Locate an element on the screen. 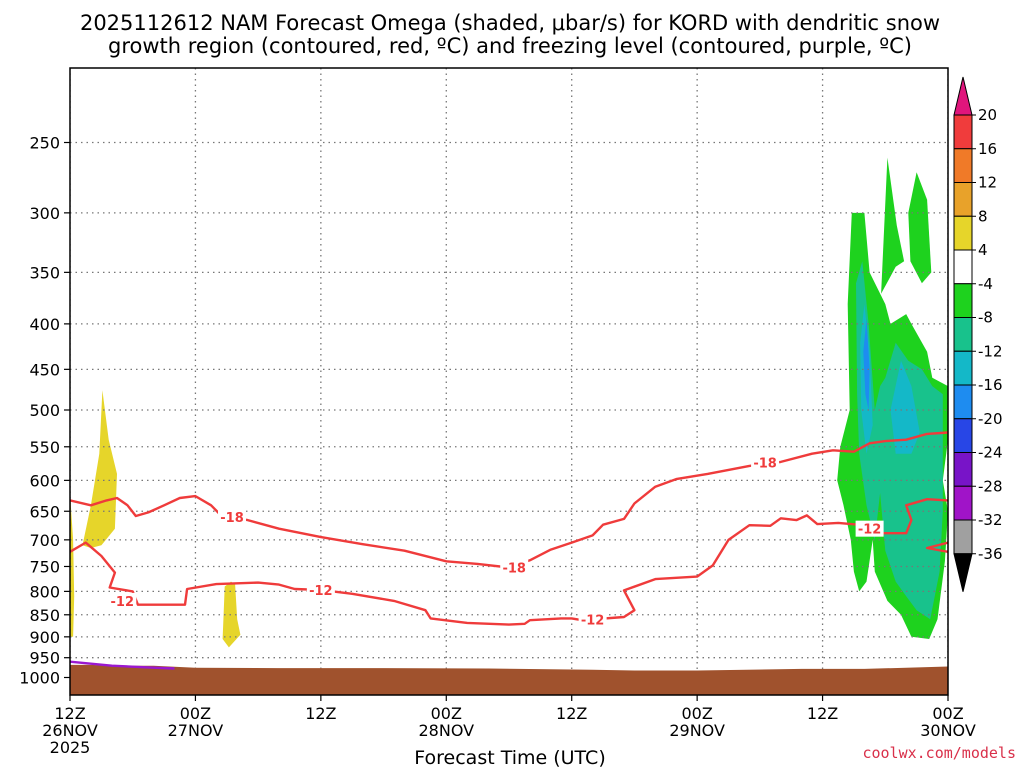  contour-label-1-2: -12 is located at coordinates (593, 620).